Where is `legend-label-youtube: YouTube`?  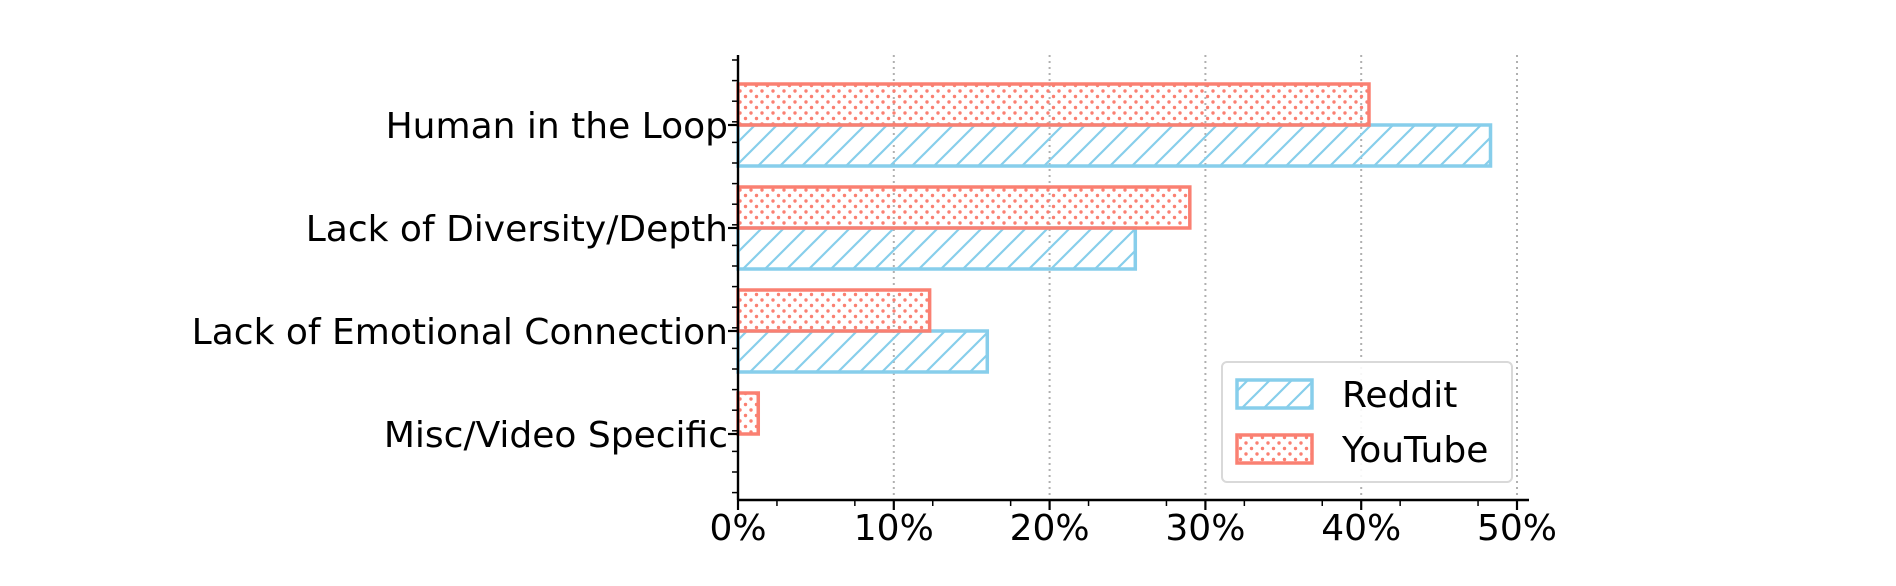
legend-label-youtube: YouTube is located at coordinates (1414, 450).